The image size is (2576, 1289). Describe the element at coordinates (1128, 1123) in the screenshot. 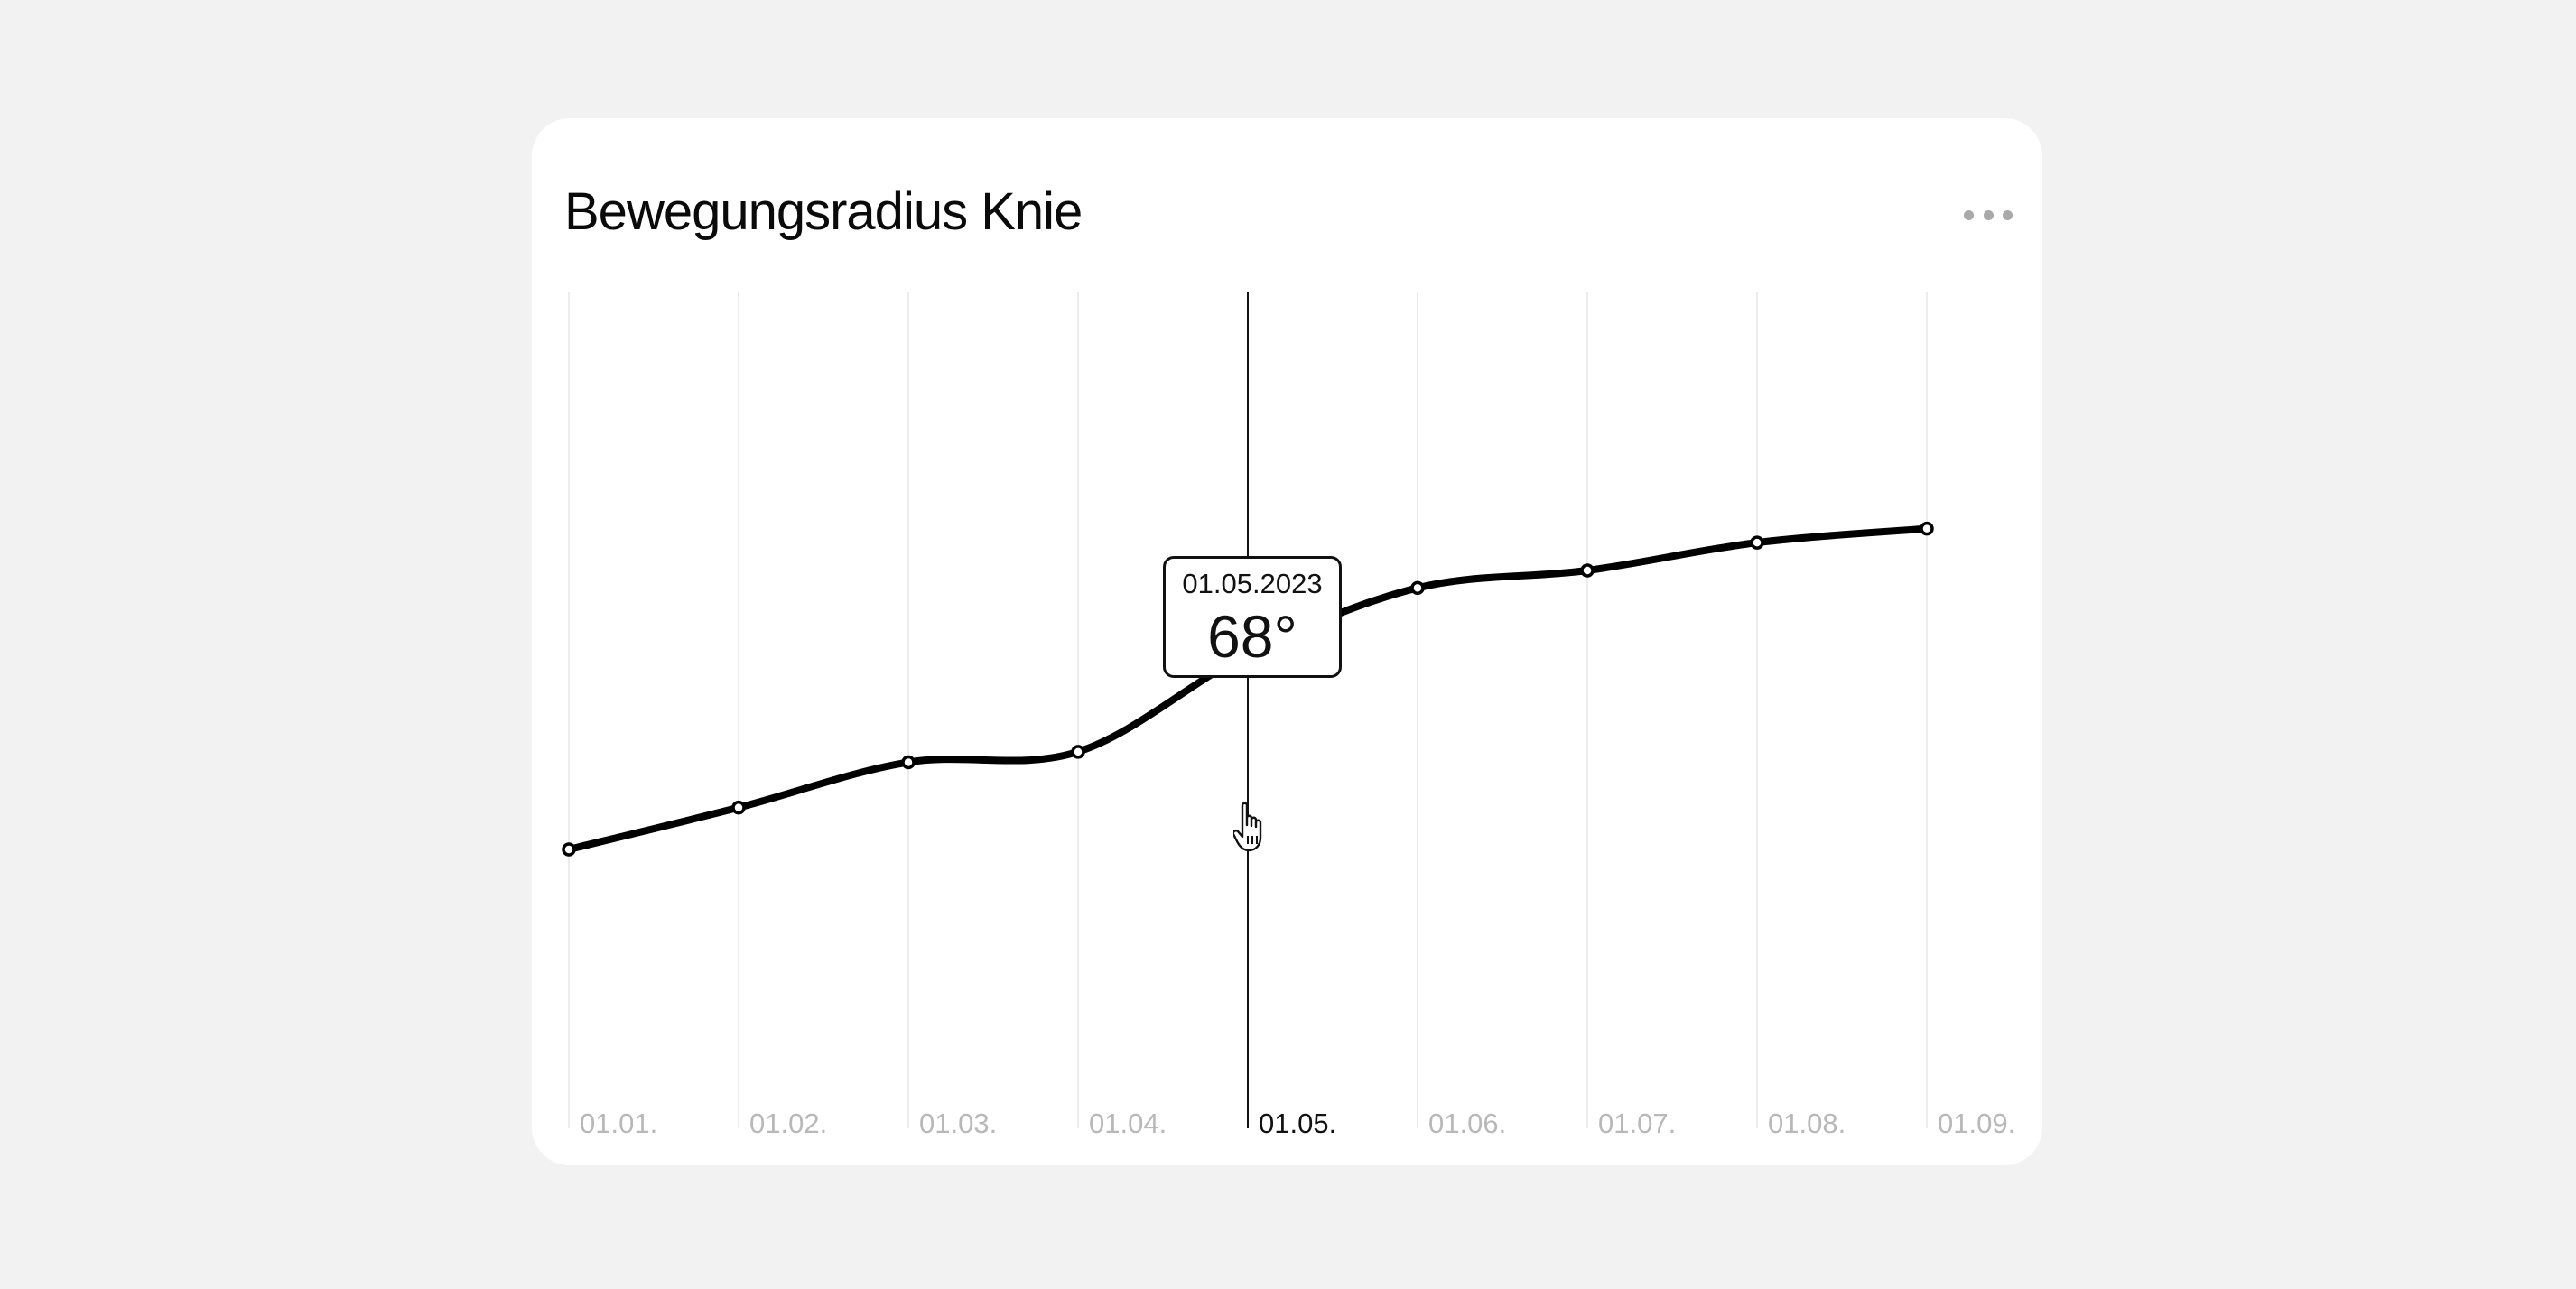

I see `x-tick-label: 01.04.` at that location.